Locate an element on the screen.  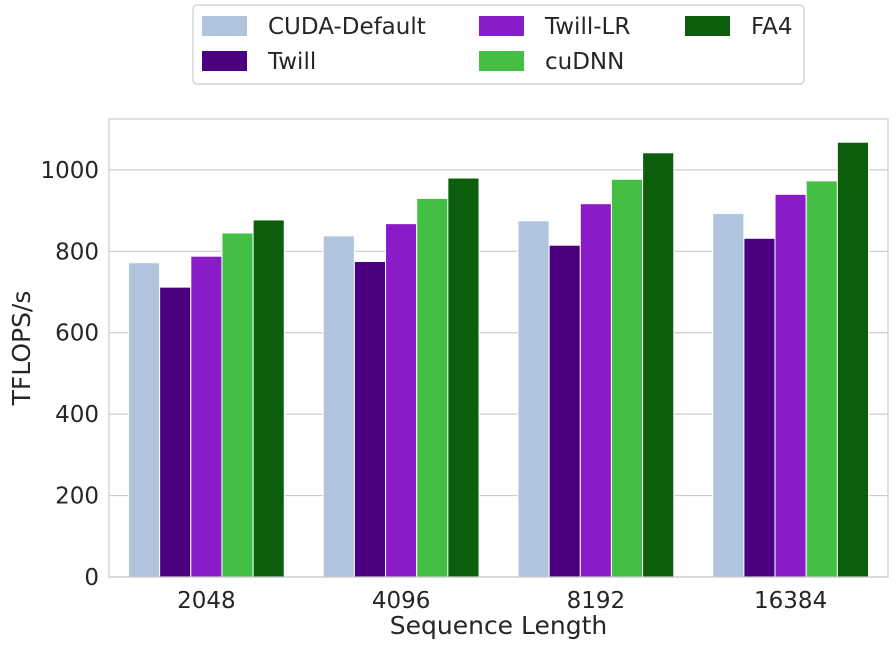
bar-fa4-2048 is located at coordinates (268, 398).